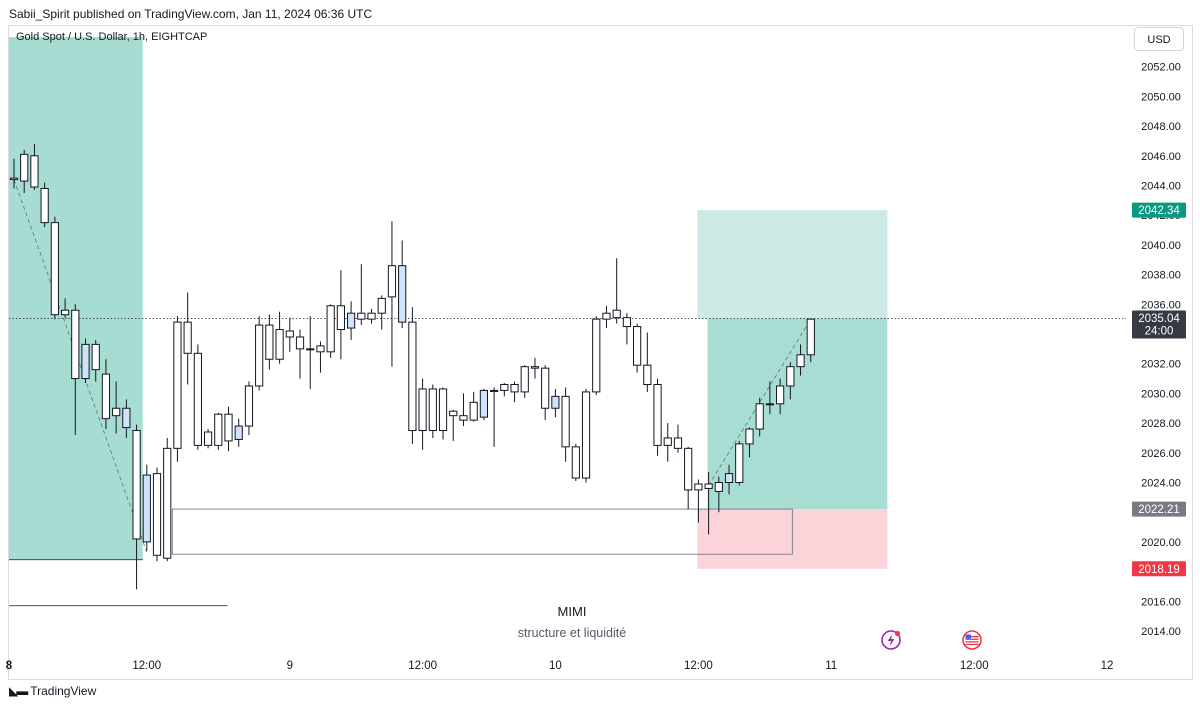 This screenshot has width=1200, height=708. Describe the element at coordinates (1161, 68) in the screenshot. I see `y-tick-label: 2052.00` at that location.